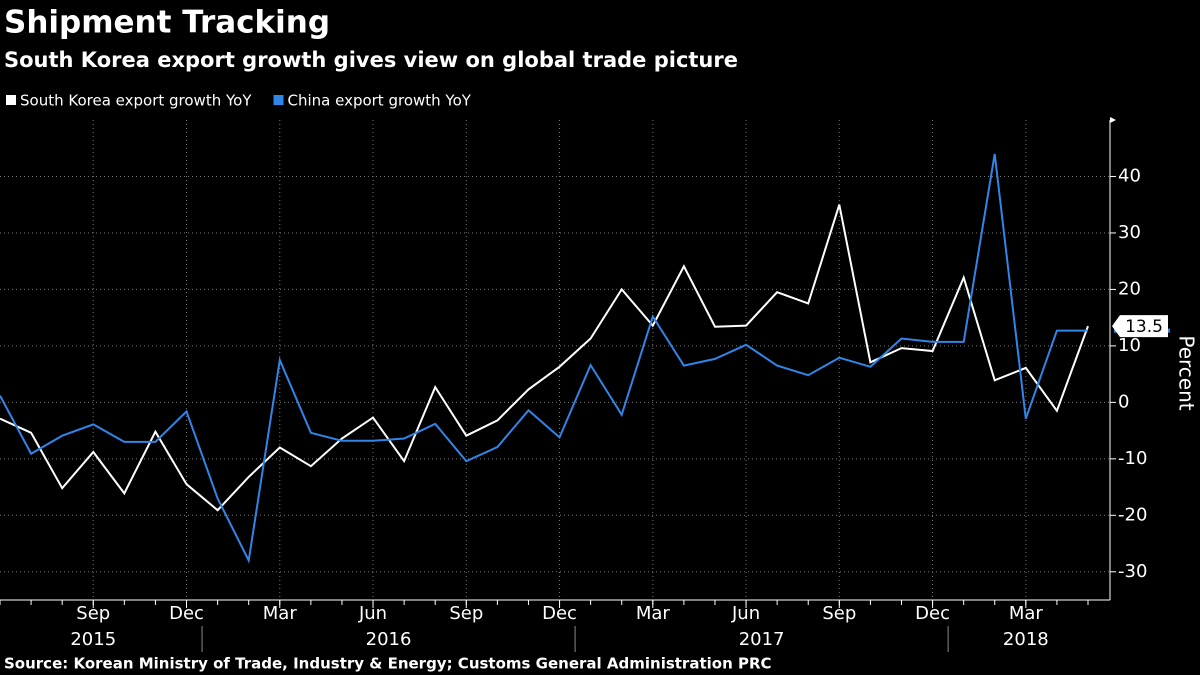  What do you see at coordinates (379, 101) in the screenshot?
I see `legend-label: China export growth YoY` at bounding box center [379, 101].